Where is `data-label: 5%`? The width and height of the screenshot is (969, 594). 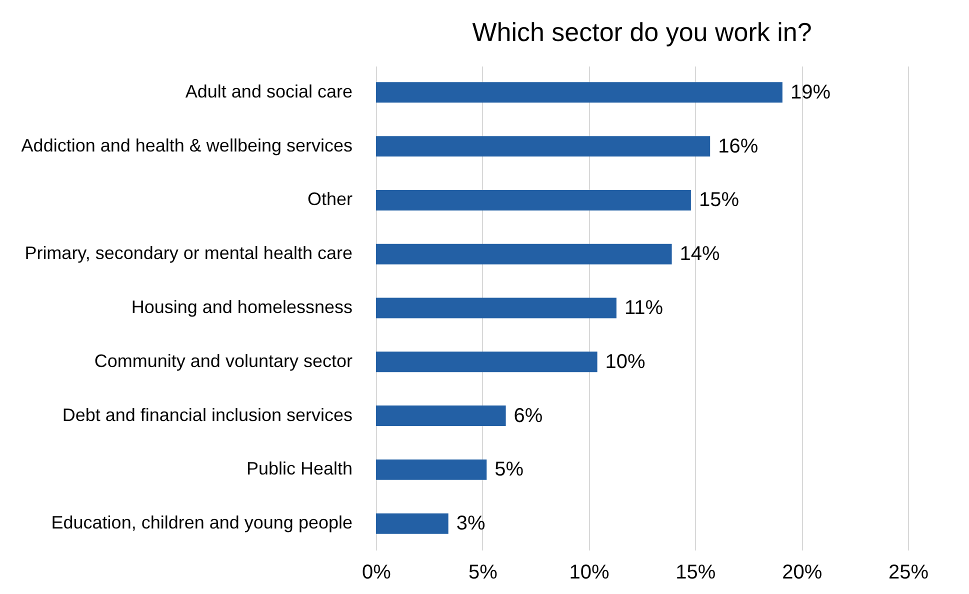
data-label: 5% is located at coordinates (509, 469).